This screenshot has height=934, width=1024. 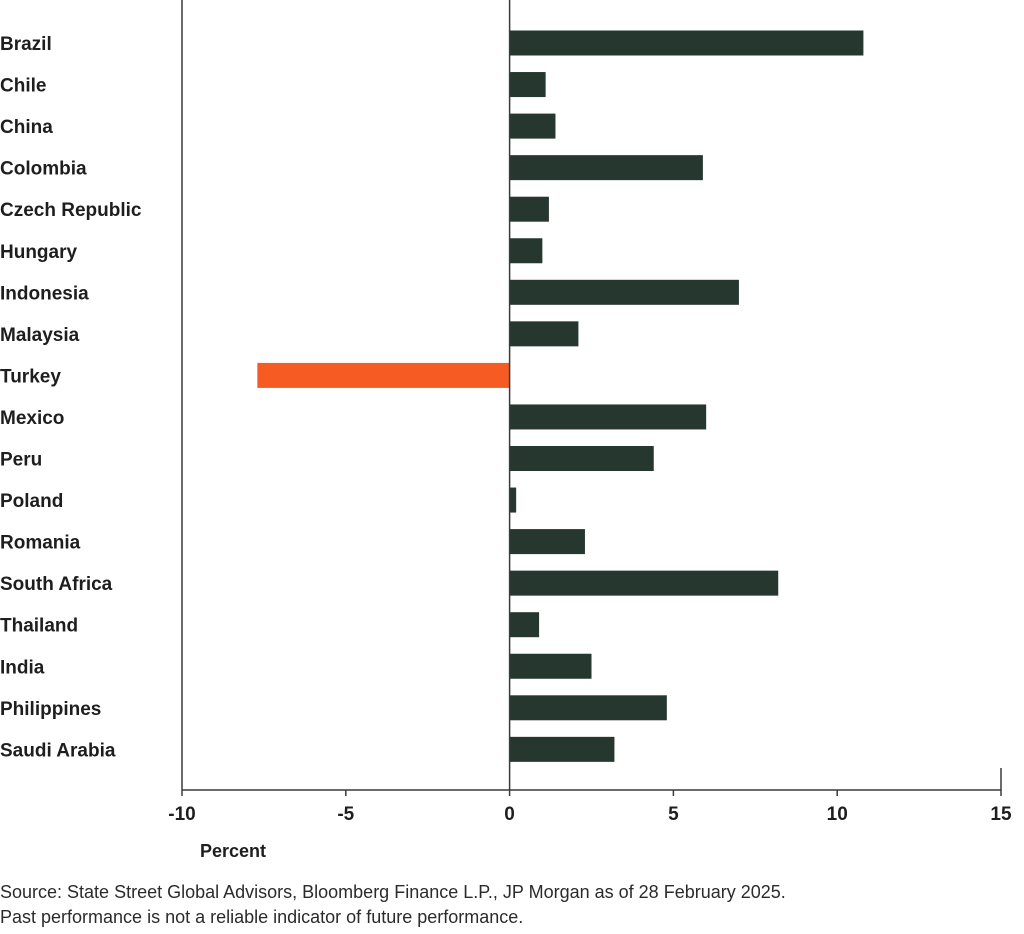 I want to click on x-tick-label: 10, so click(x=837, y=814).